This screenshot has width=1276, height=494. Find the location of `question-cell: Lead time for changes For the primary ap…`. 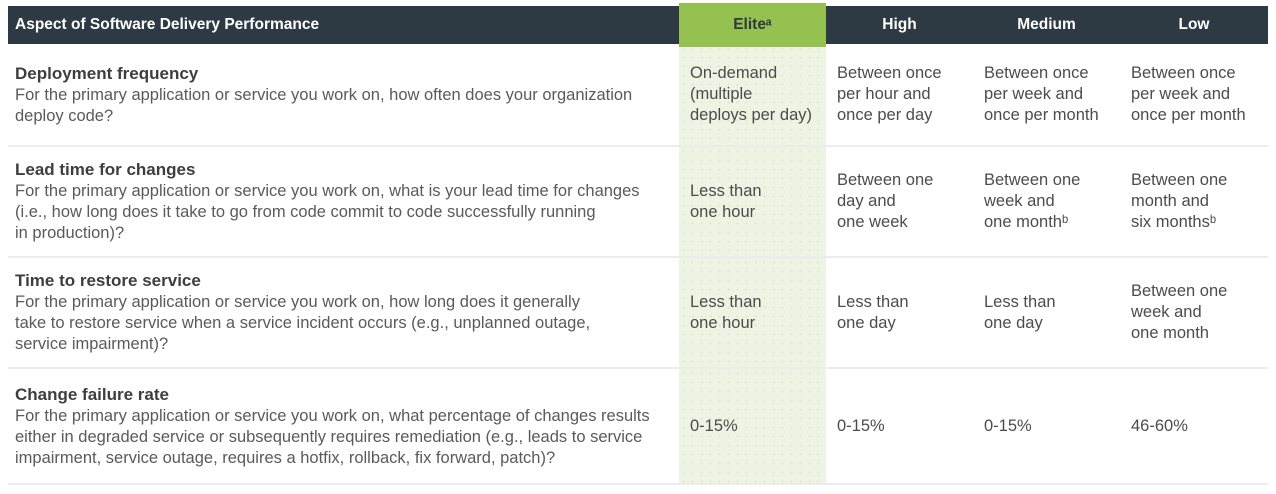

question-cell: Lead time for changes For the primary ap… is located at coordinates (343, 201).